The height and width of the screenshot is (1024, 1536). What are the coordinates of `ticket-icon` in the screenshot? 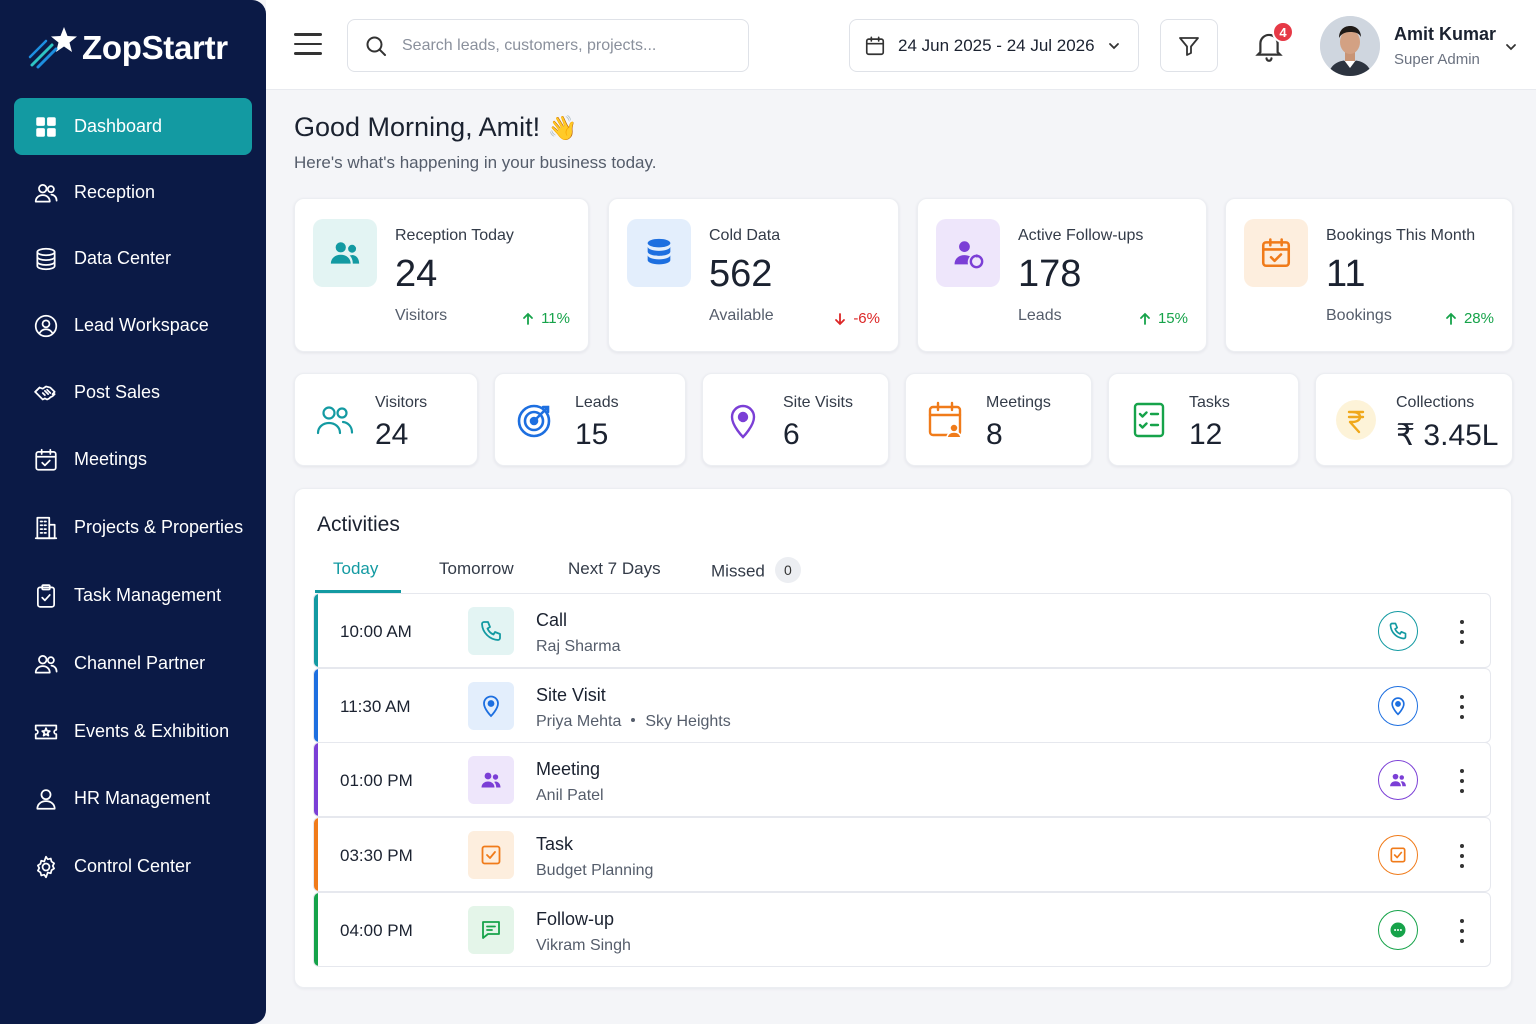 It's located at (46, 732).